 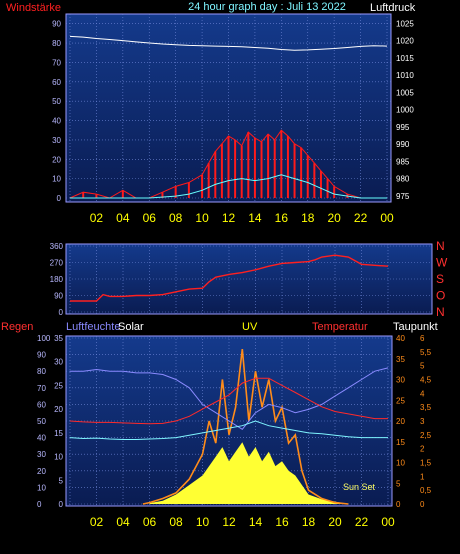 I want to click on direction-degree-ticks: 360 270 180 90 0, so click(x=57, y=279).